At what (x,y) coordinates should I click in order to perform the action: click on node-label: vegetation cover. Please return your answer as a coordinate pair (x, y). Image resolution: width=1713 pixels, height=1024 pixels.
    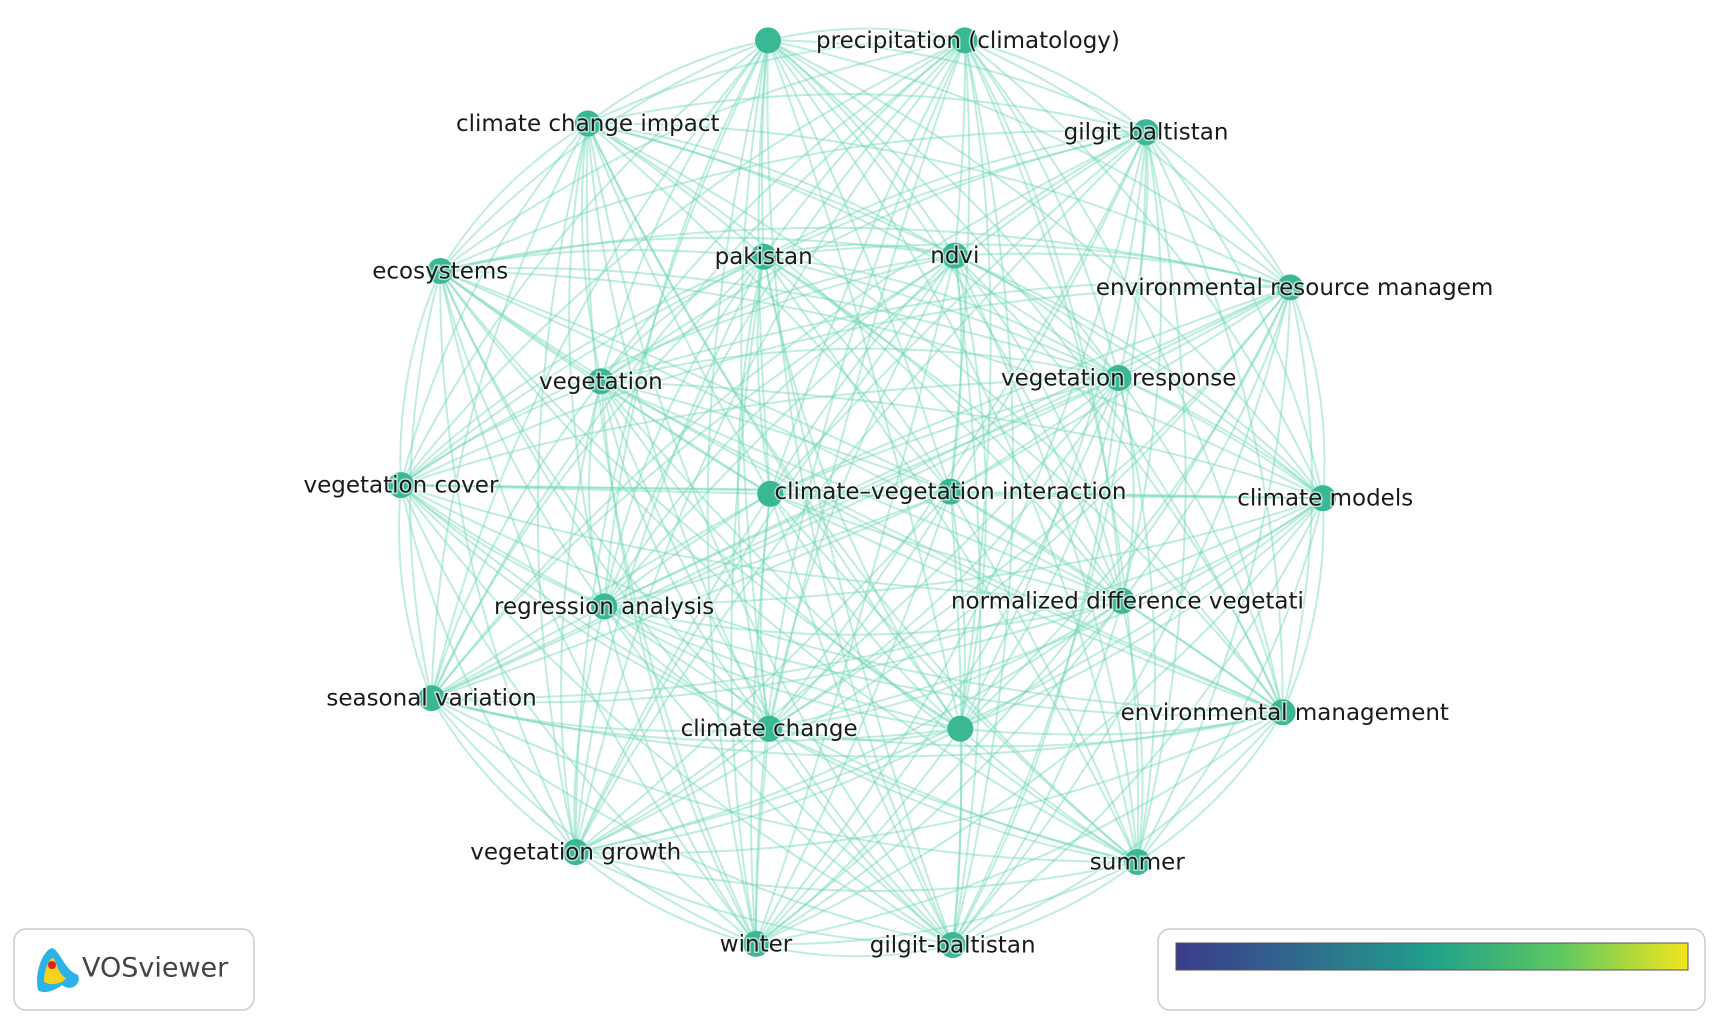
    Looking at the image, I should click on (400, 486).